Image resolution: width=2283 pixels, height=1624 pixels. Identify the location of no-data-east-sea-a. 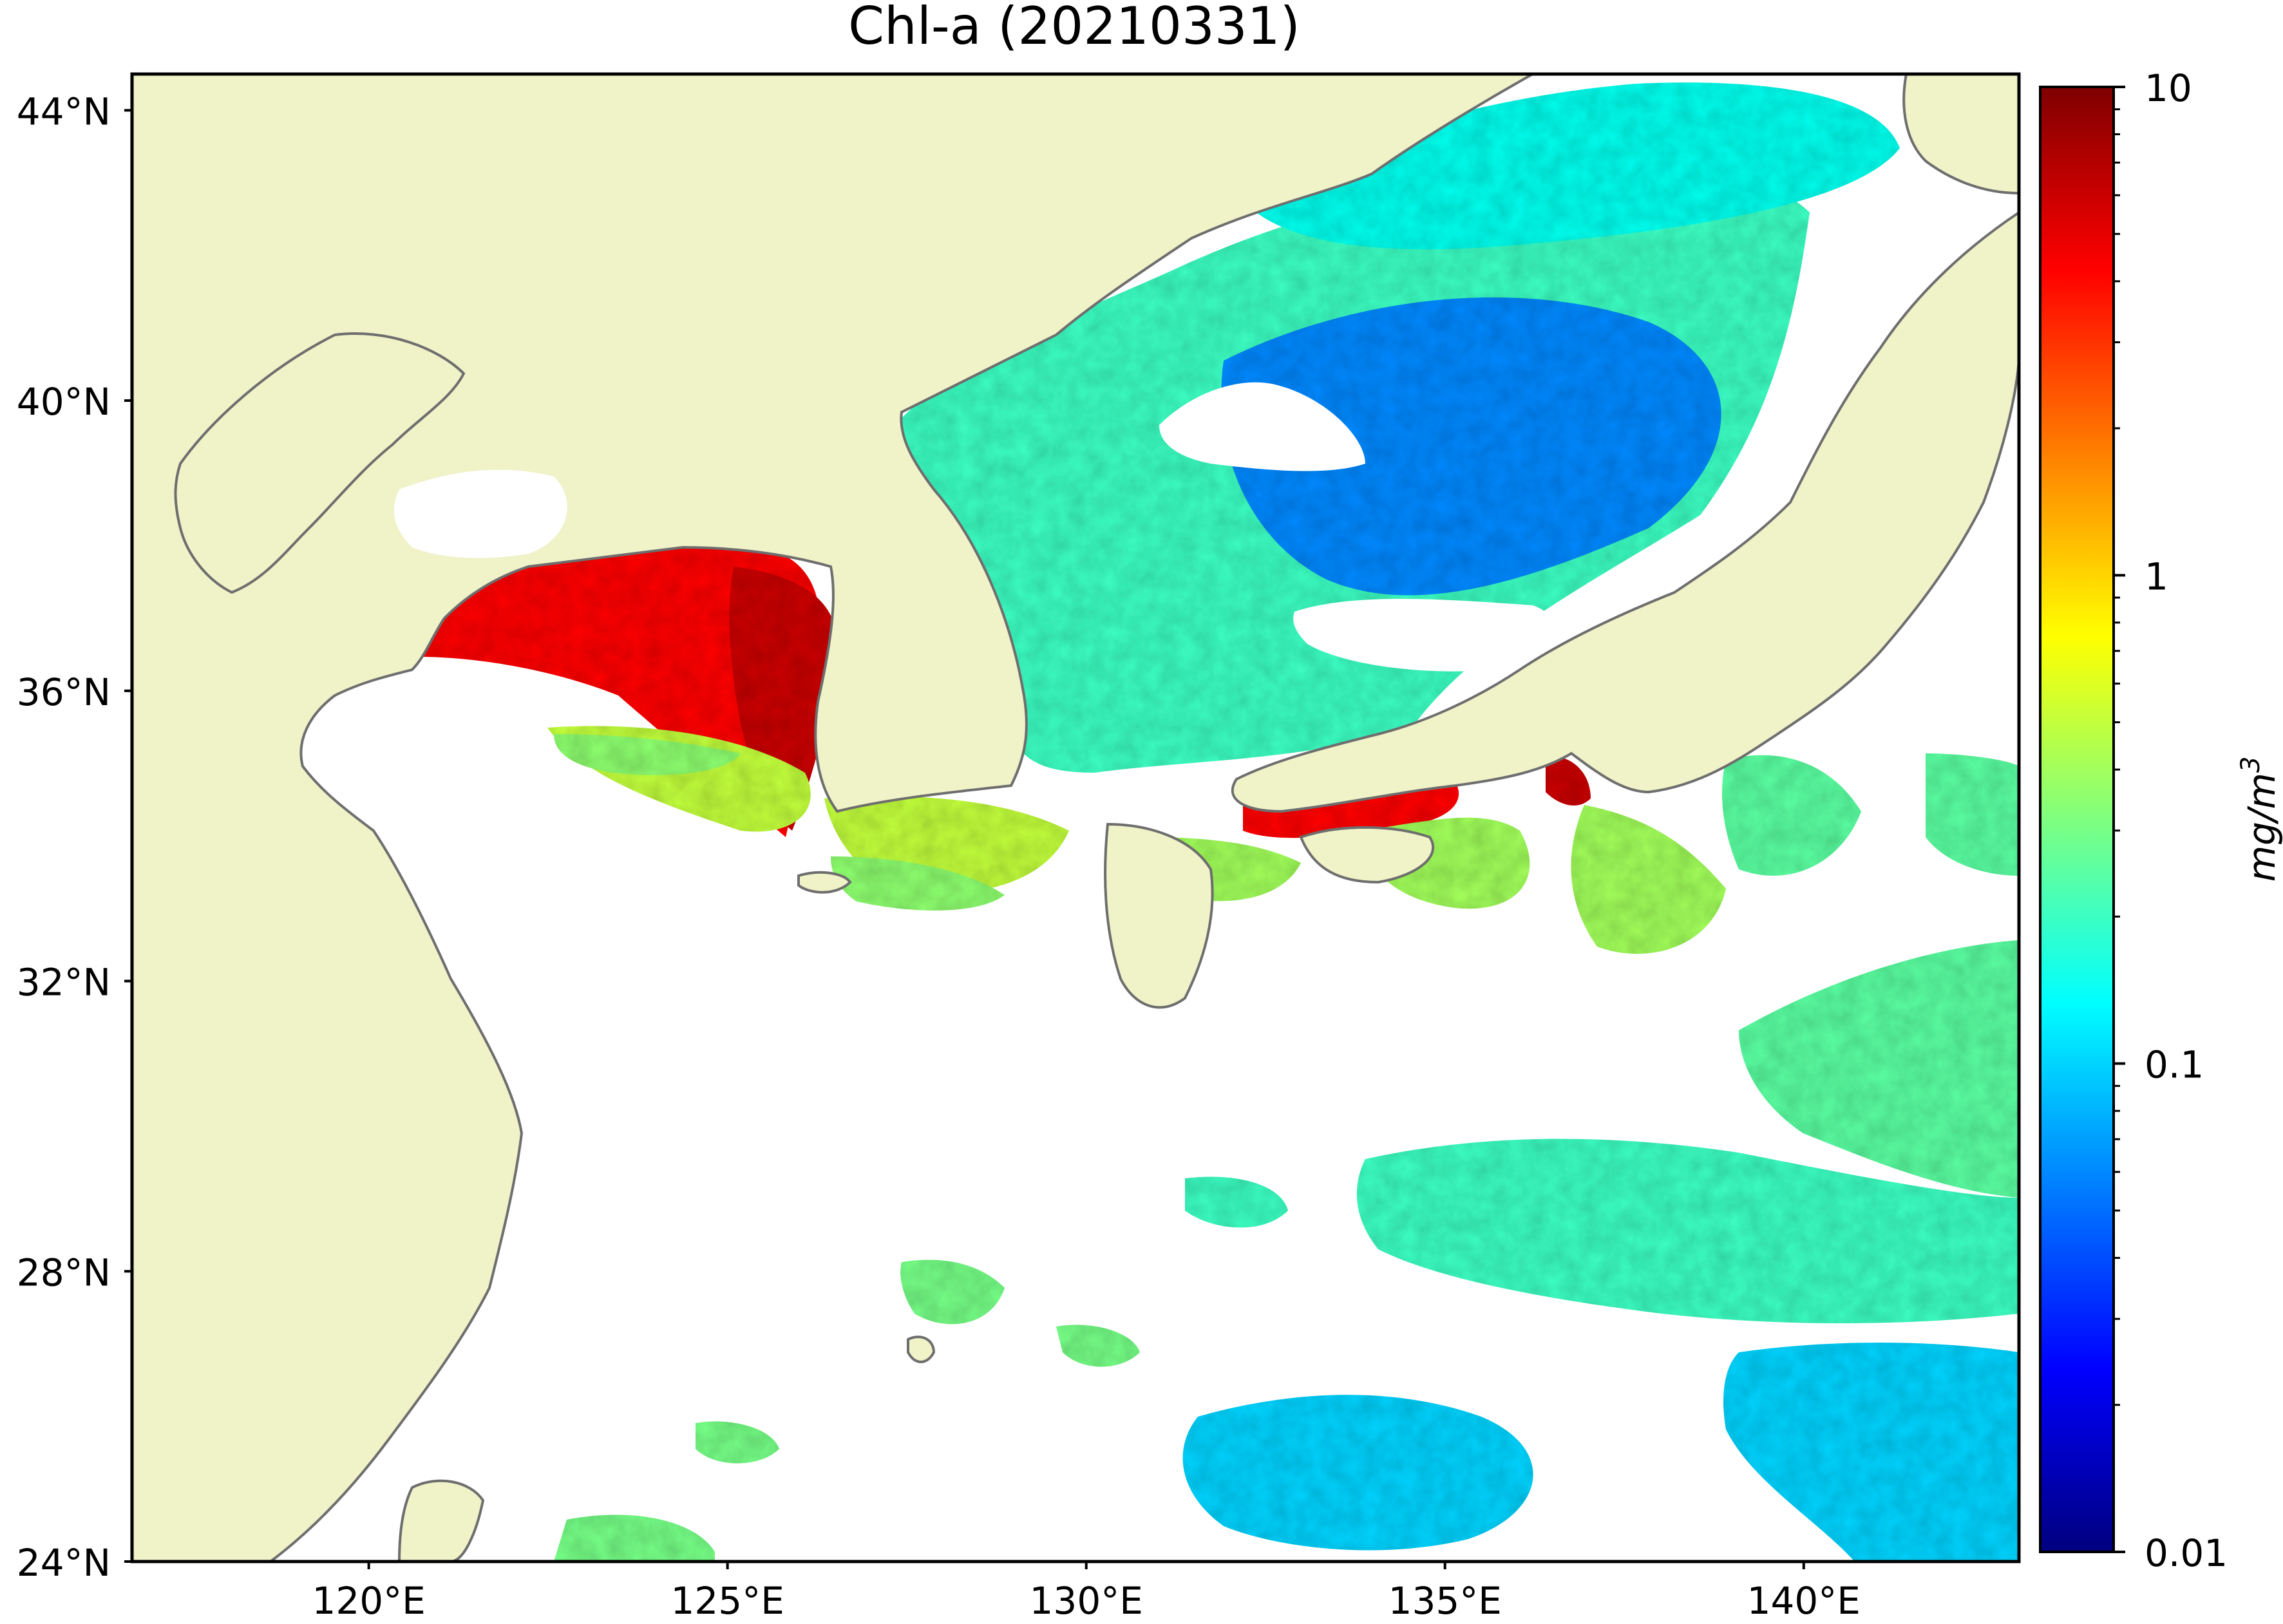
(1262, 427).